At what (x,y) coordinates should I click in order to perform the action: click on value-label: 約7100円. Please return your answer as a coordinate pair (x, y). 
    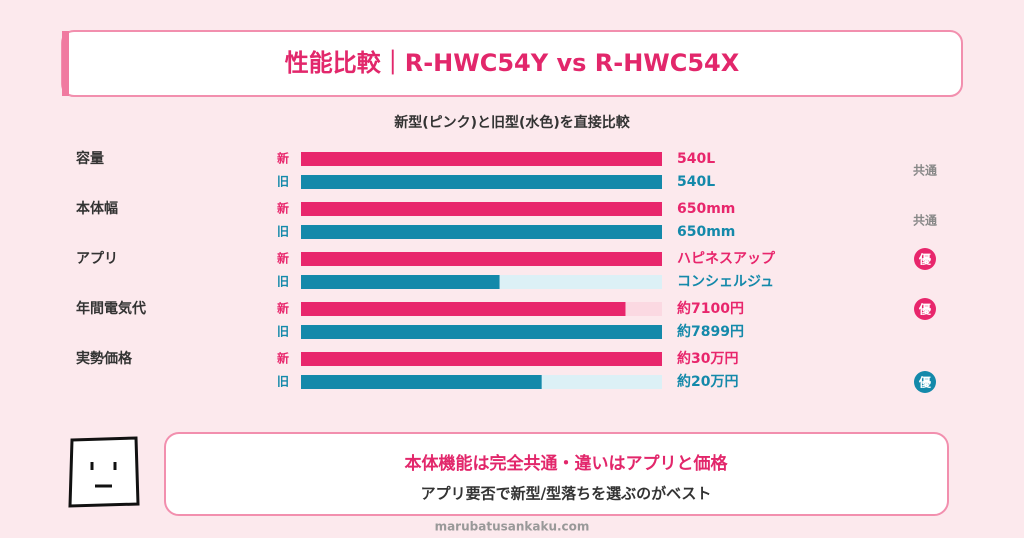
    Looking at the image, I should click on (710, 308).